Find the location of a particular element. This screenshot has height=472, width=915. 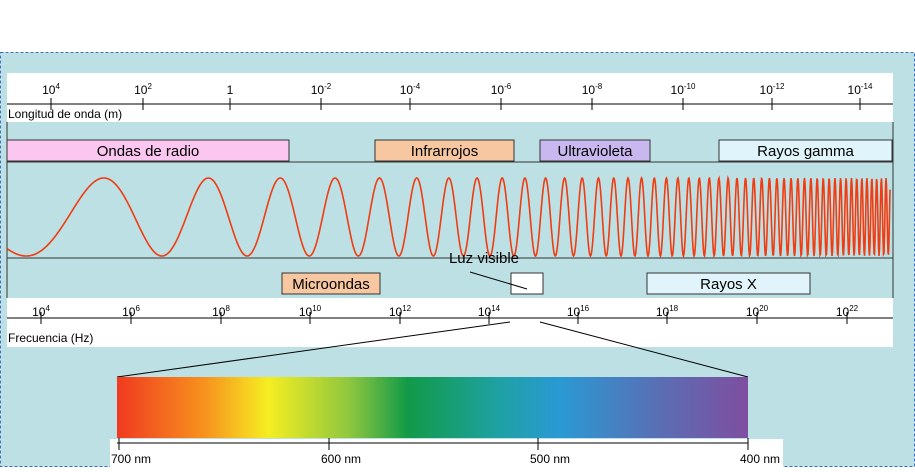

nm-strip is located at coordinates (446, 453).